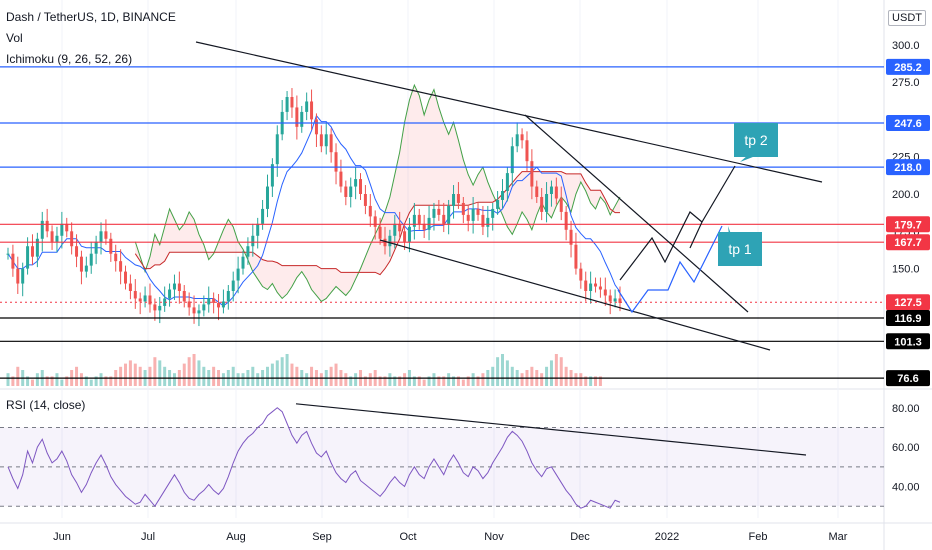 The image size is (932, 550). Describe the element at coordinates (314, 458) in the screenshot. I see `rsi-line` at that location.